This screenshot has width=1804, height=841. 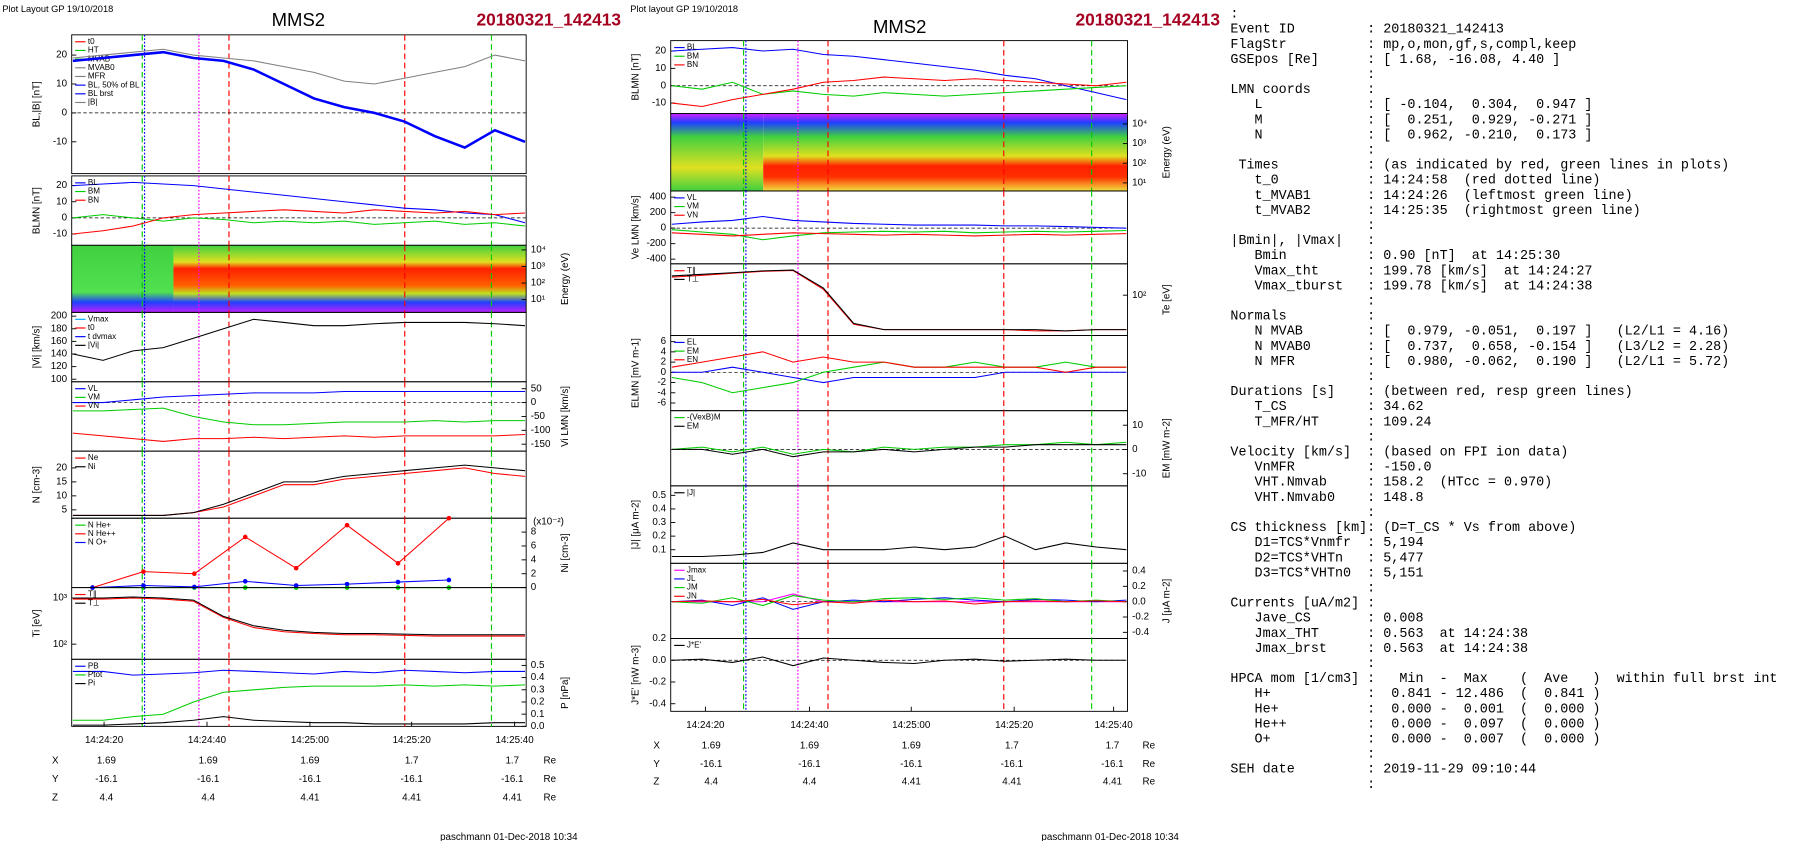 What do you see at coordinates (693, 425) in the screenshot?
I see `legend-label: EM` at bounding box center [693, 425].